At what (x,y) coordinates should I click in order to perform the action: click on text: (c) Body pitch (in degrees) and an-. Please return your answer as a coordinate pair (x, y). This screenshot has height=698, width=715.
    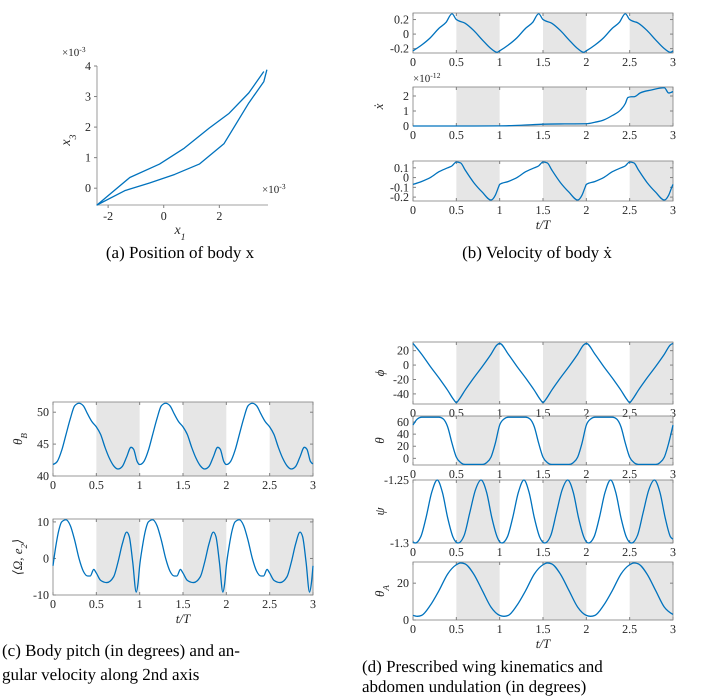
    Looking at the image, I should click on (121, 650).